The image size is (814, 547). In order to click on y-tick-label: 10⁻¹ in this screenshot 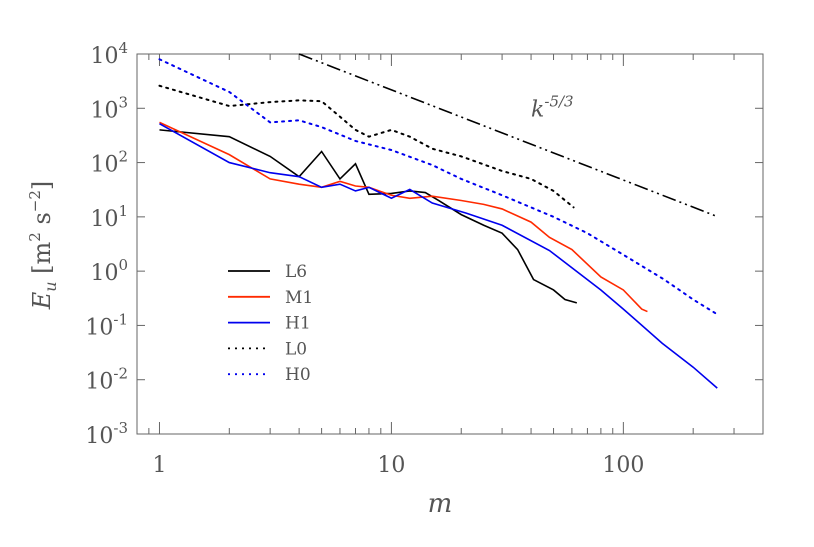, I will do `click(106, 325)`.